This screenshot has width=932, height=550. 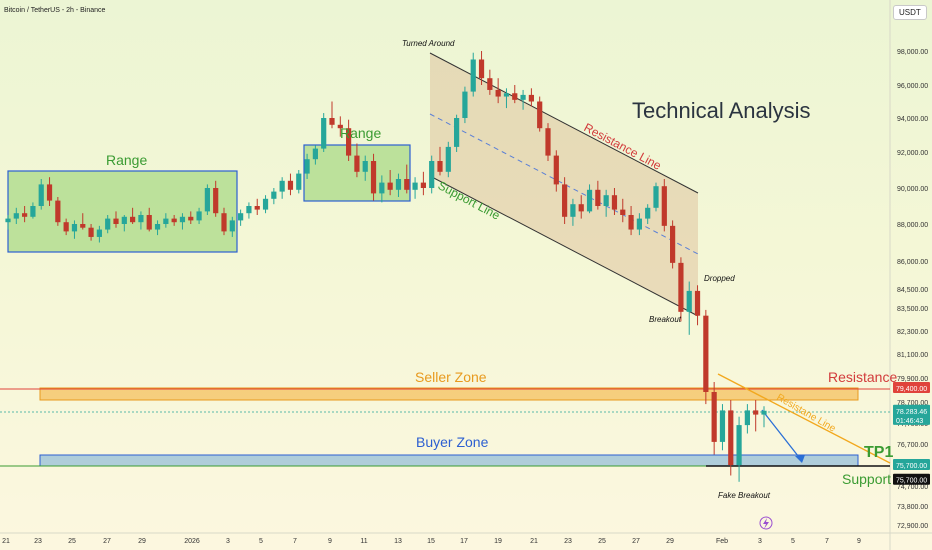 I want to click on projection-arrowhead, so click(x=800, y=459).